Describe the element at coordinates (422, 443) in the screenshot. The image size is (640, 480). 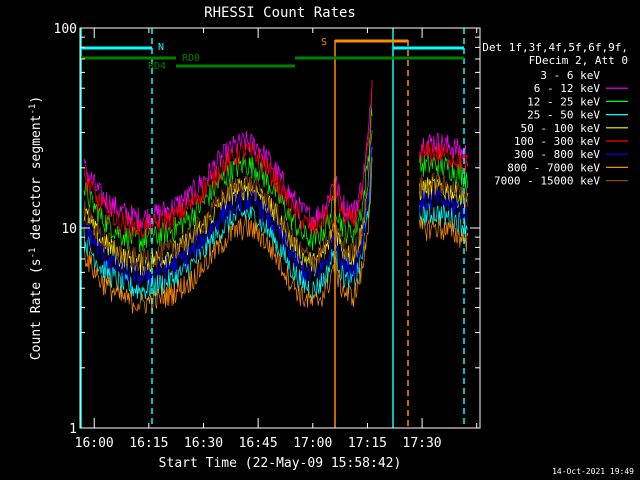
I see `x-tick-label: 17:30` at that location.